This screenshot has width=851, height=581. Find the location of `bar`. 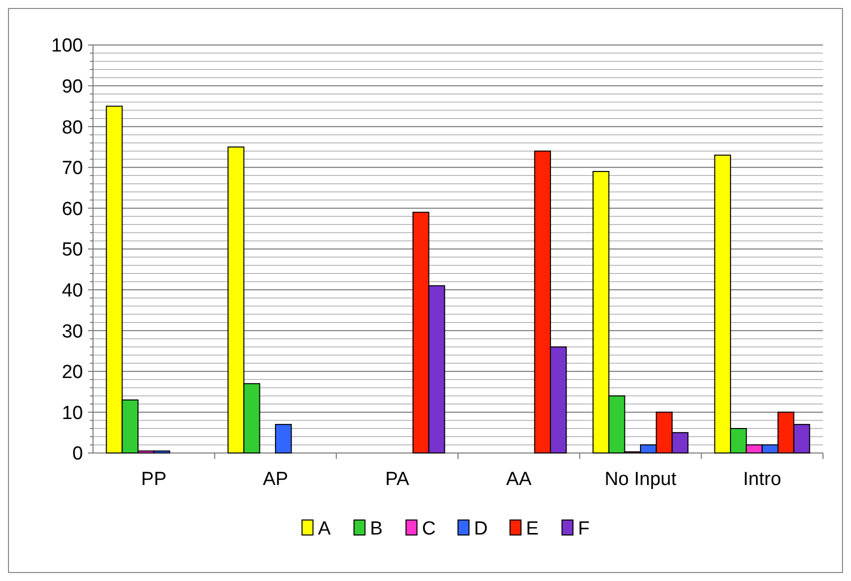

bar is located at coordinates (283, 439).